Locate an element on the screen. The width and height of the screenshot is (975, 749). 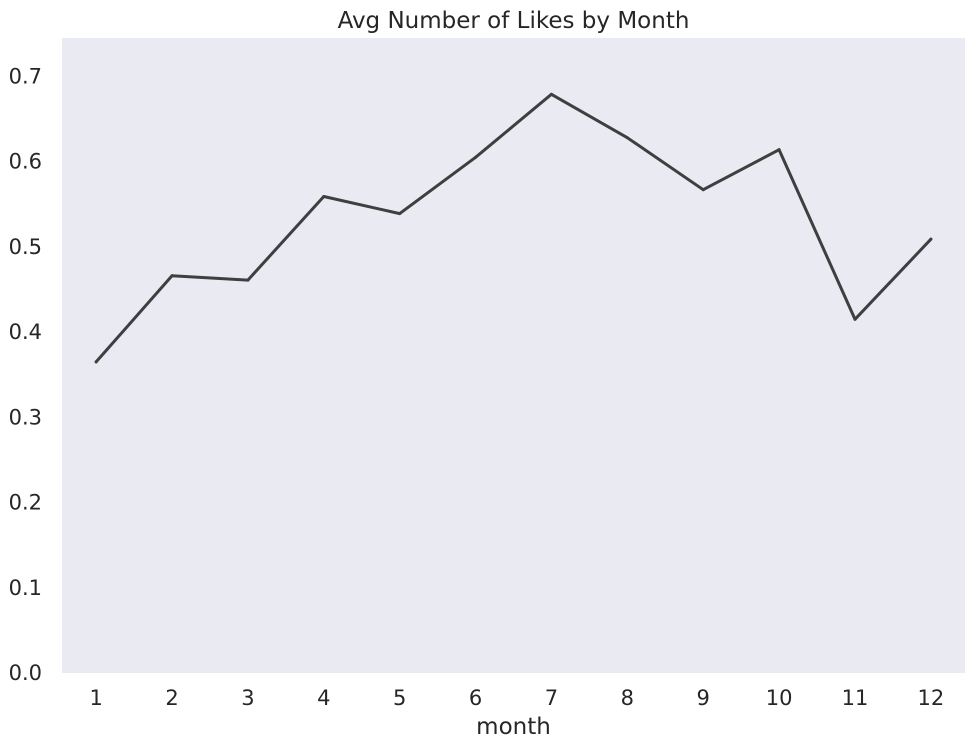
y-tick-label: 0.3 is located at coordinates (25, 417).